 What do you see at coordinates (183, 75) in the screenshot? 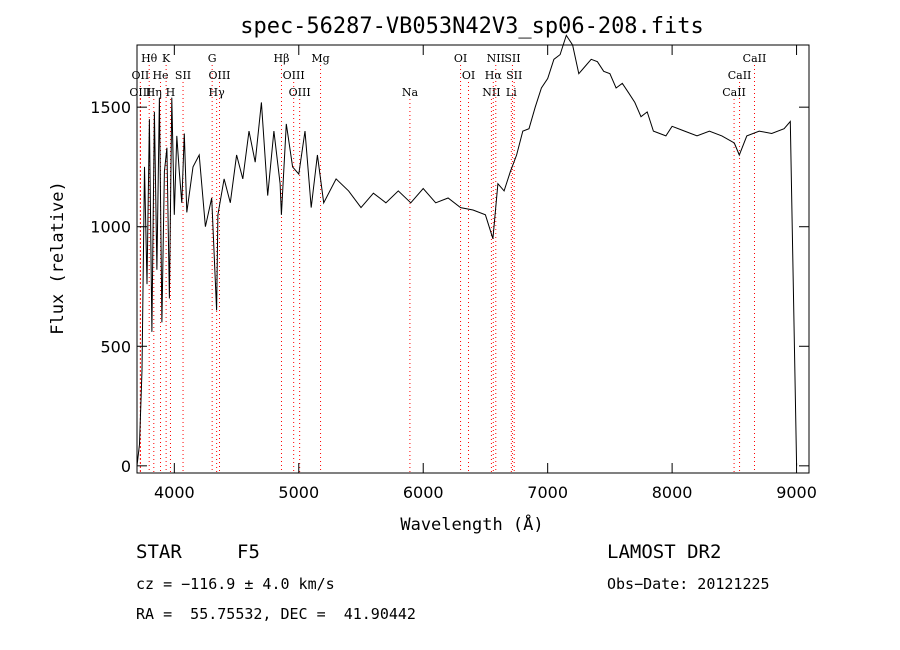
I see `marker-label-11: SII` at bounding box center [183, 75].